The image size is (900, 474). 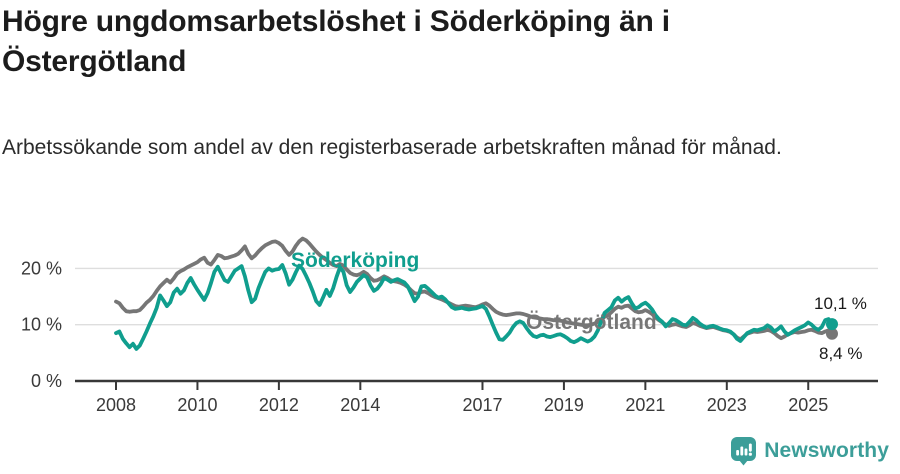 I want to click on y-tick-label: 20 %, so click(x=41, y=268).